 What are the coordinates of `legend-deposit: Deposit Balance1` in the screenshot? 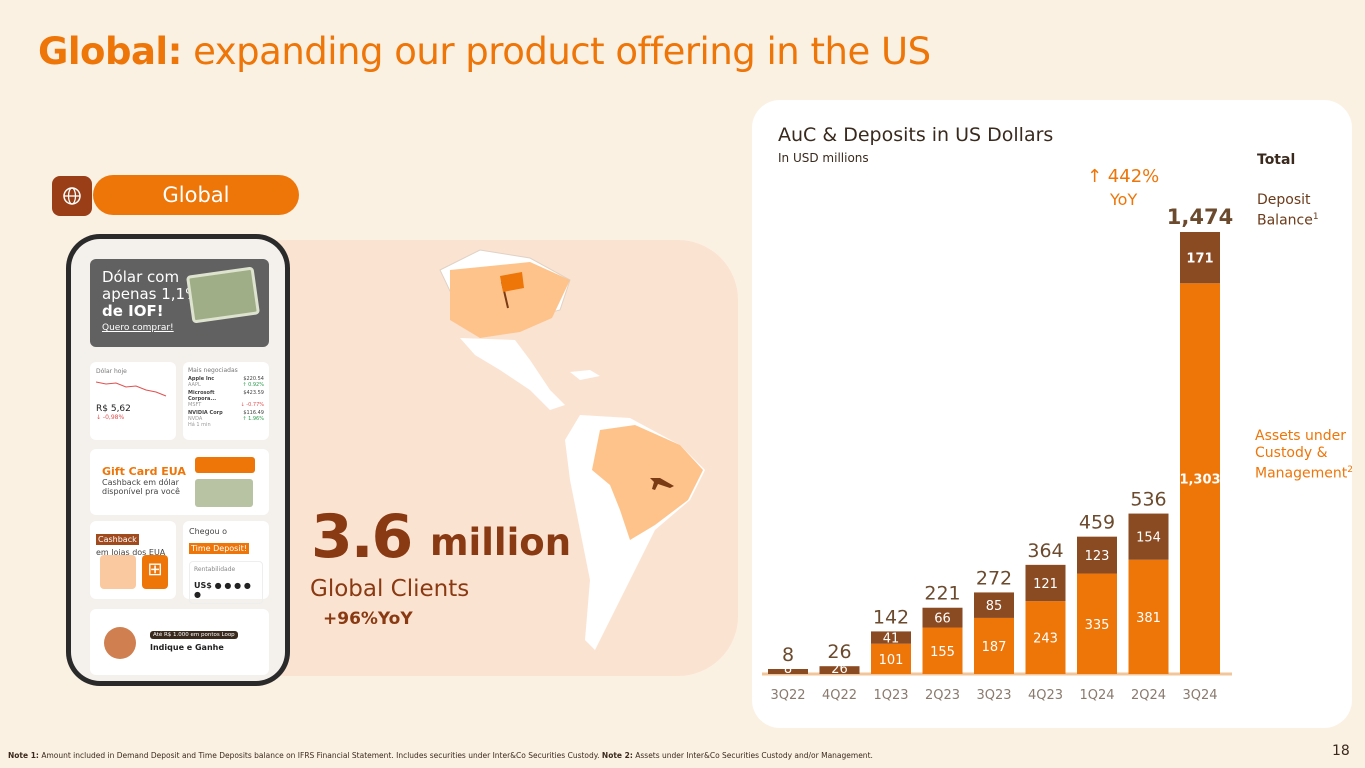 It's located at (1288, 211).